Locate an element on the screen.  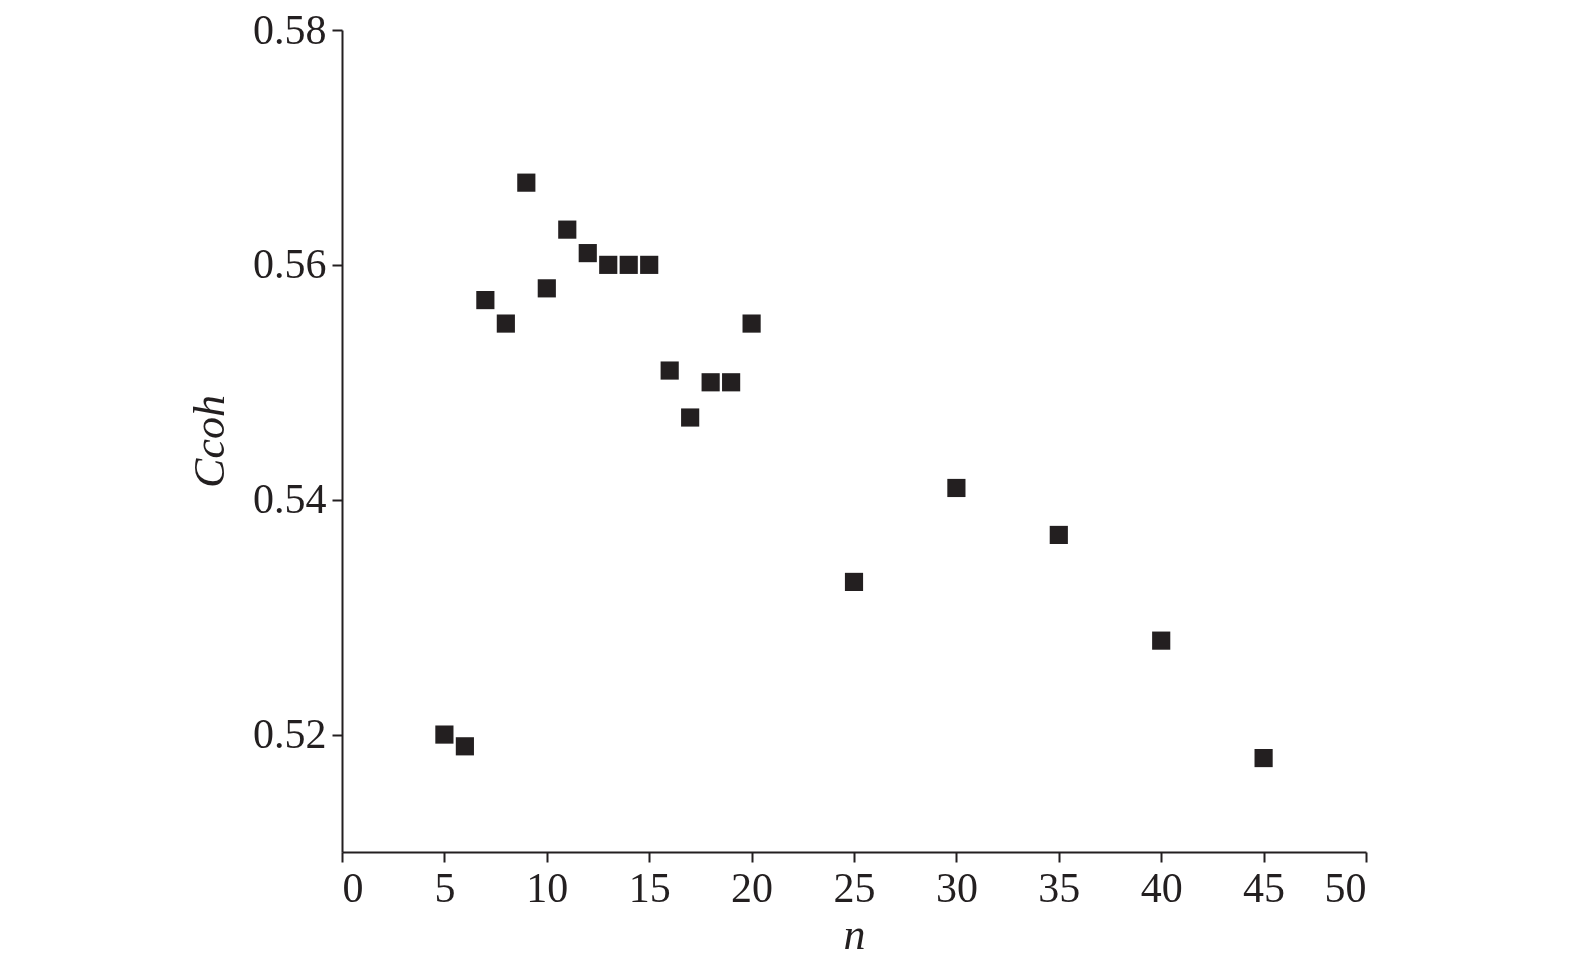
x-tick-label: 50 is located at coordinates (1345, 887).